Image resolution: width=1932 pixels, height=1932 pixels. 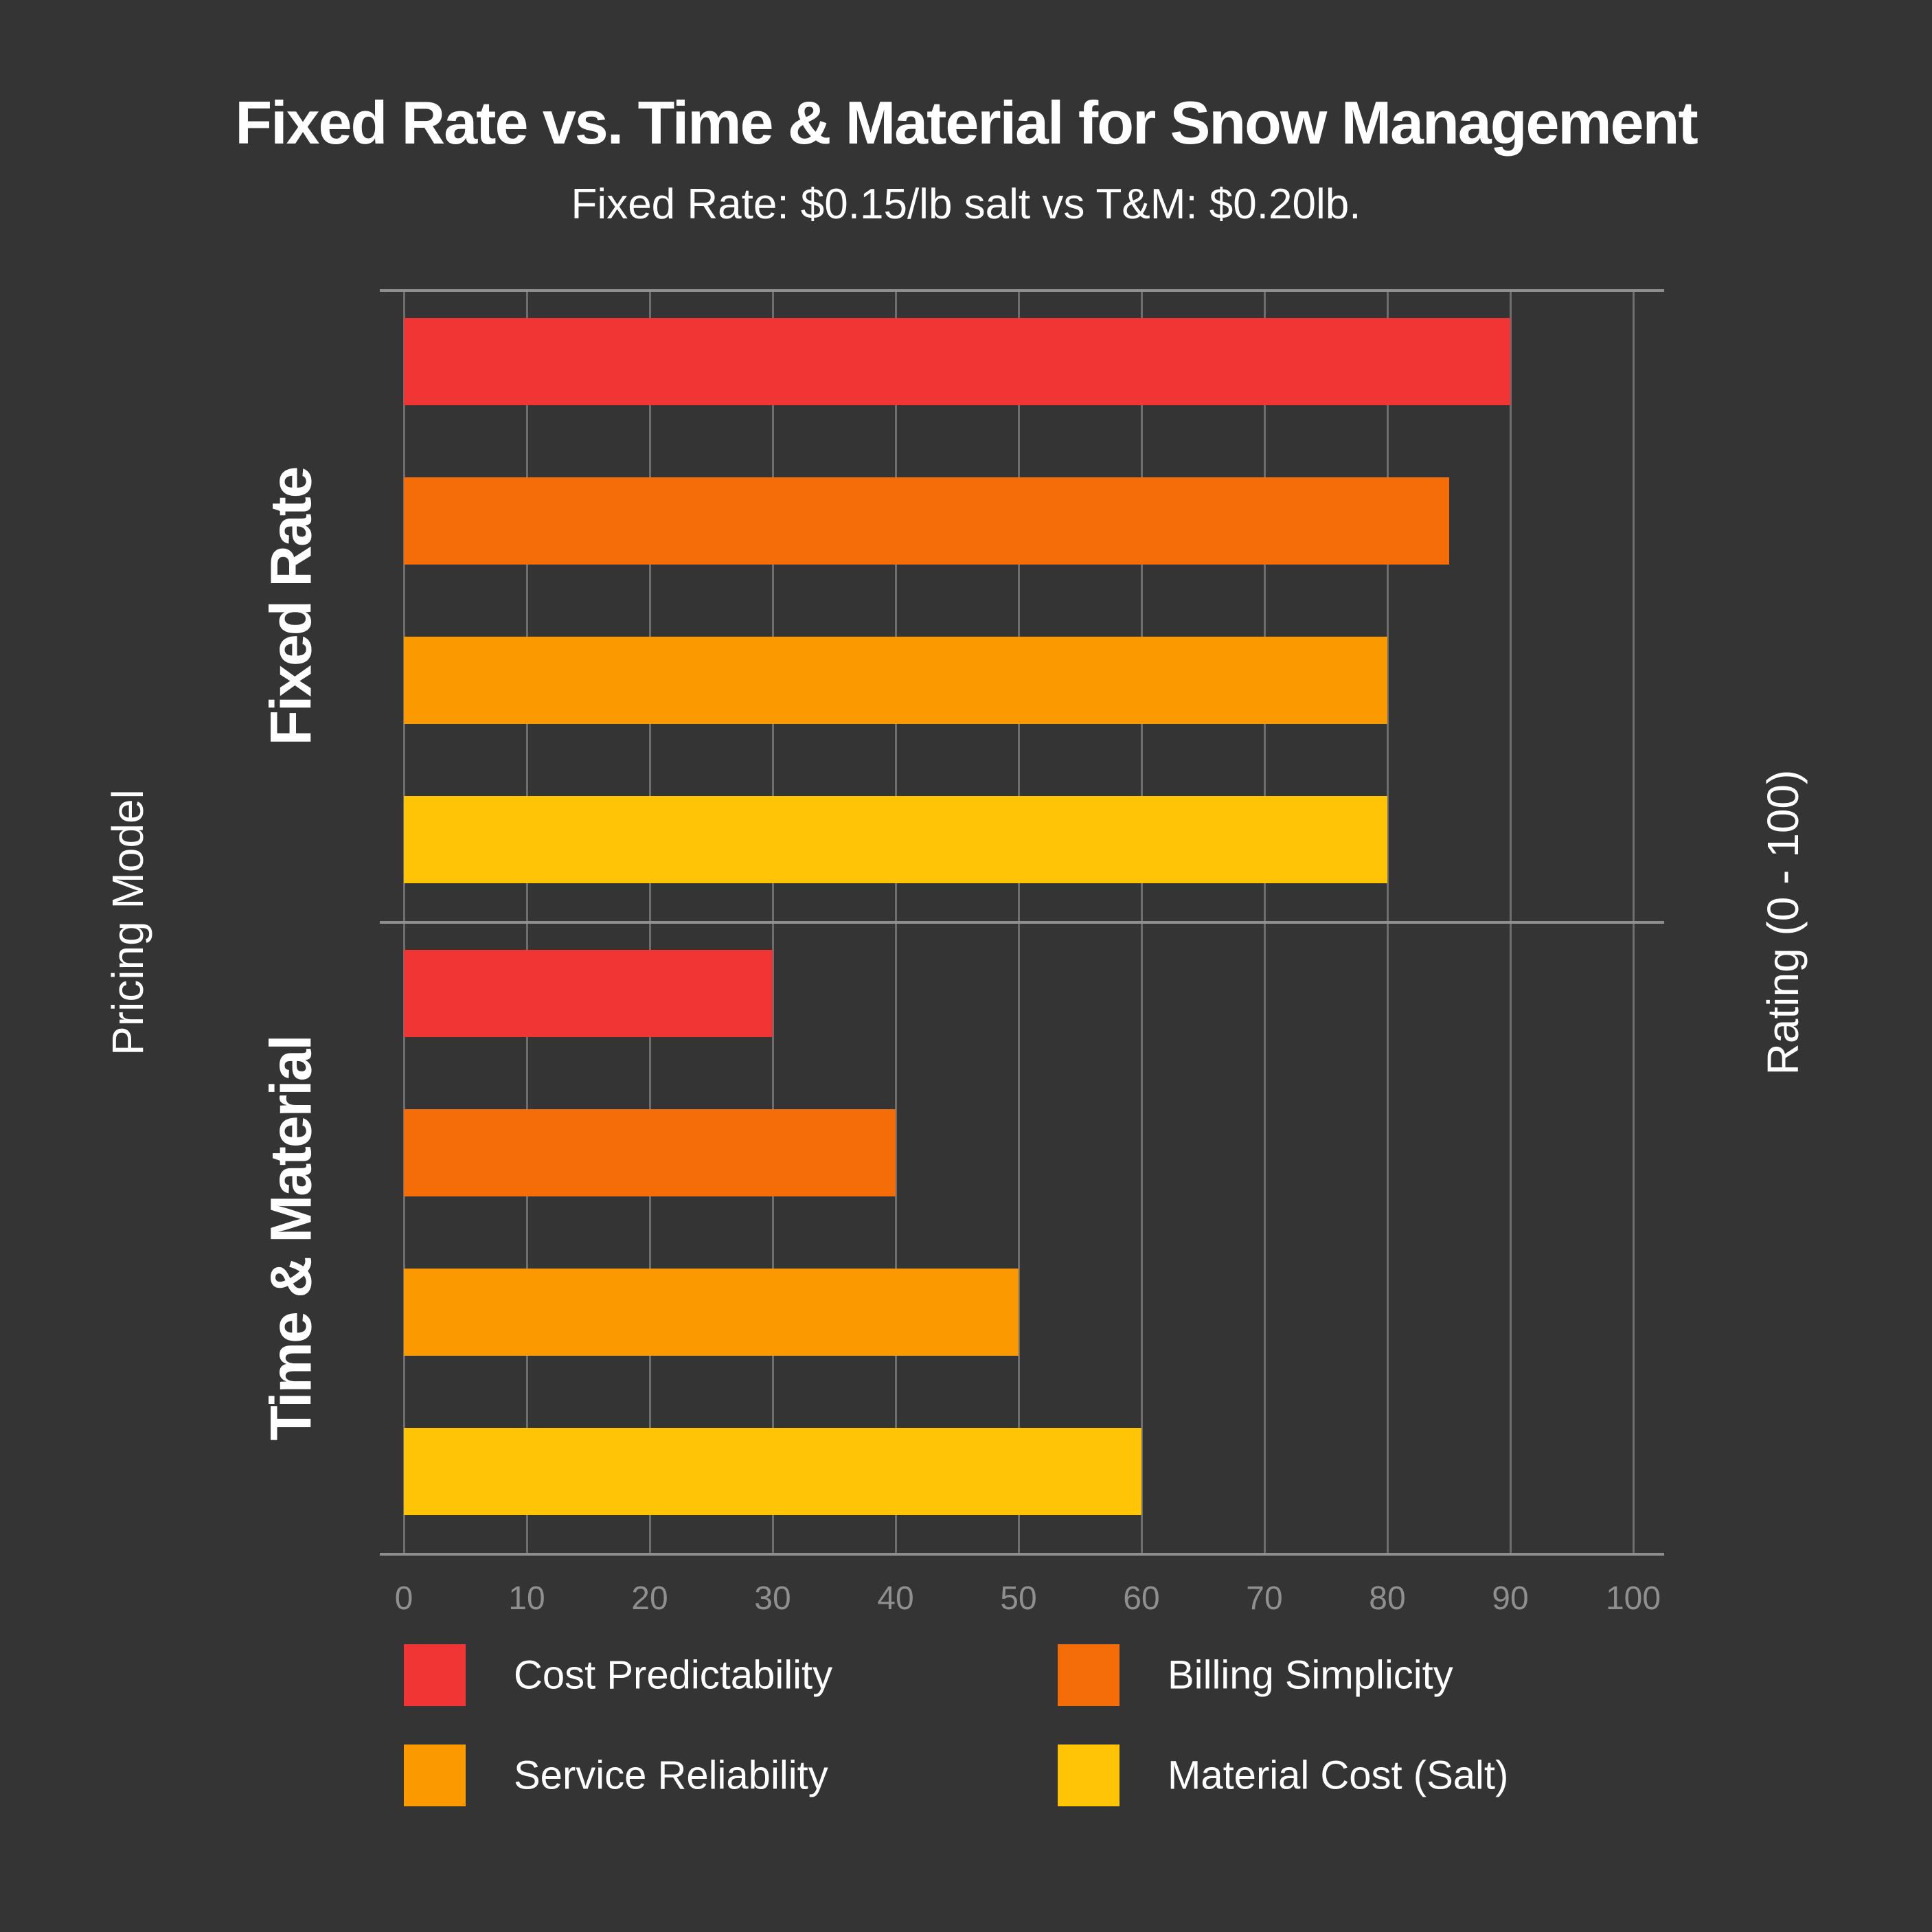 I want to click on bar-time-material-cost-predictability, so click(x=588, y=993).